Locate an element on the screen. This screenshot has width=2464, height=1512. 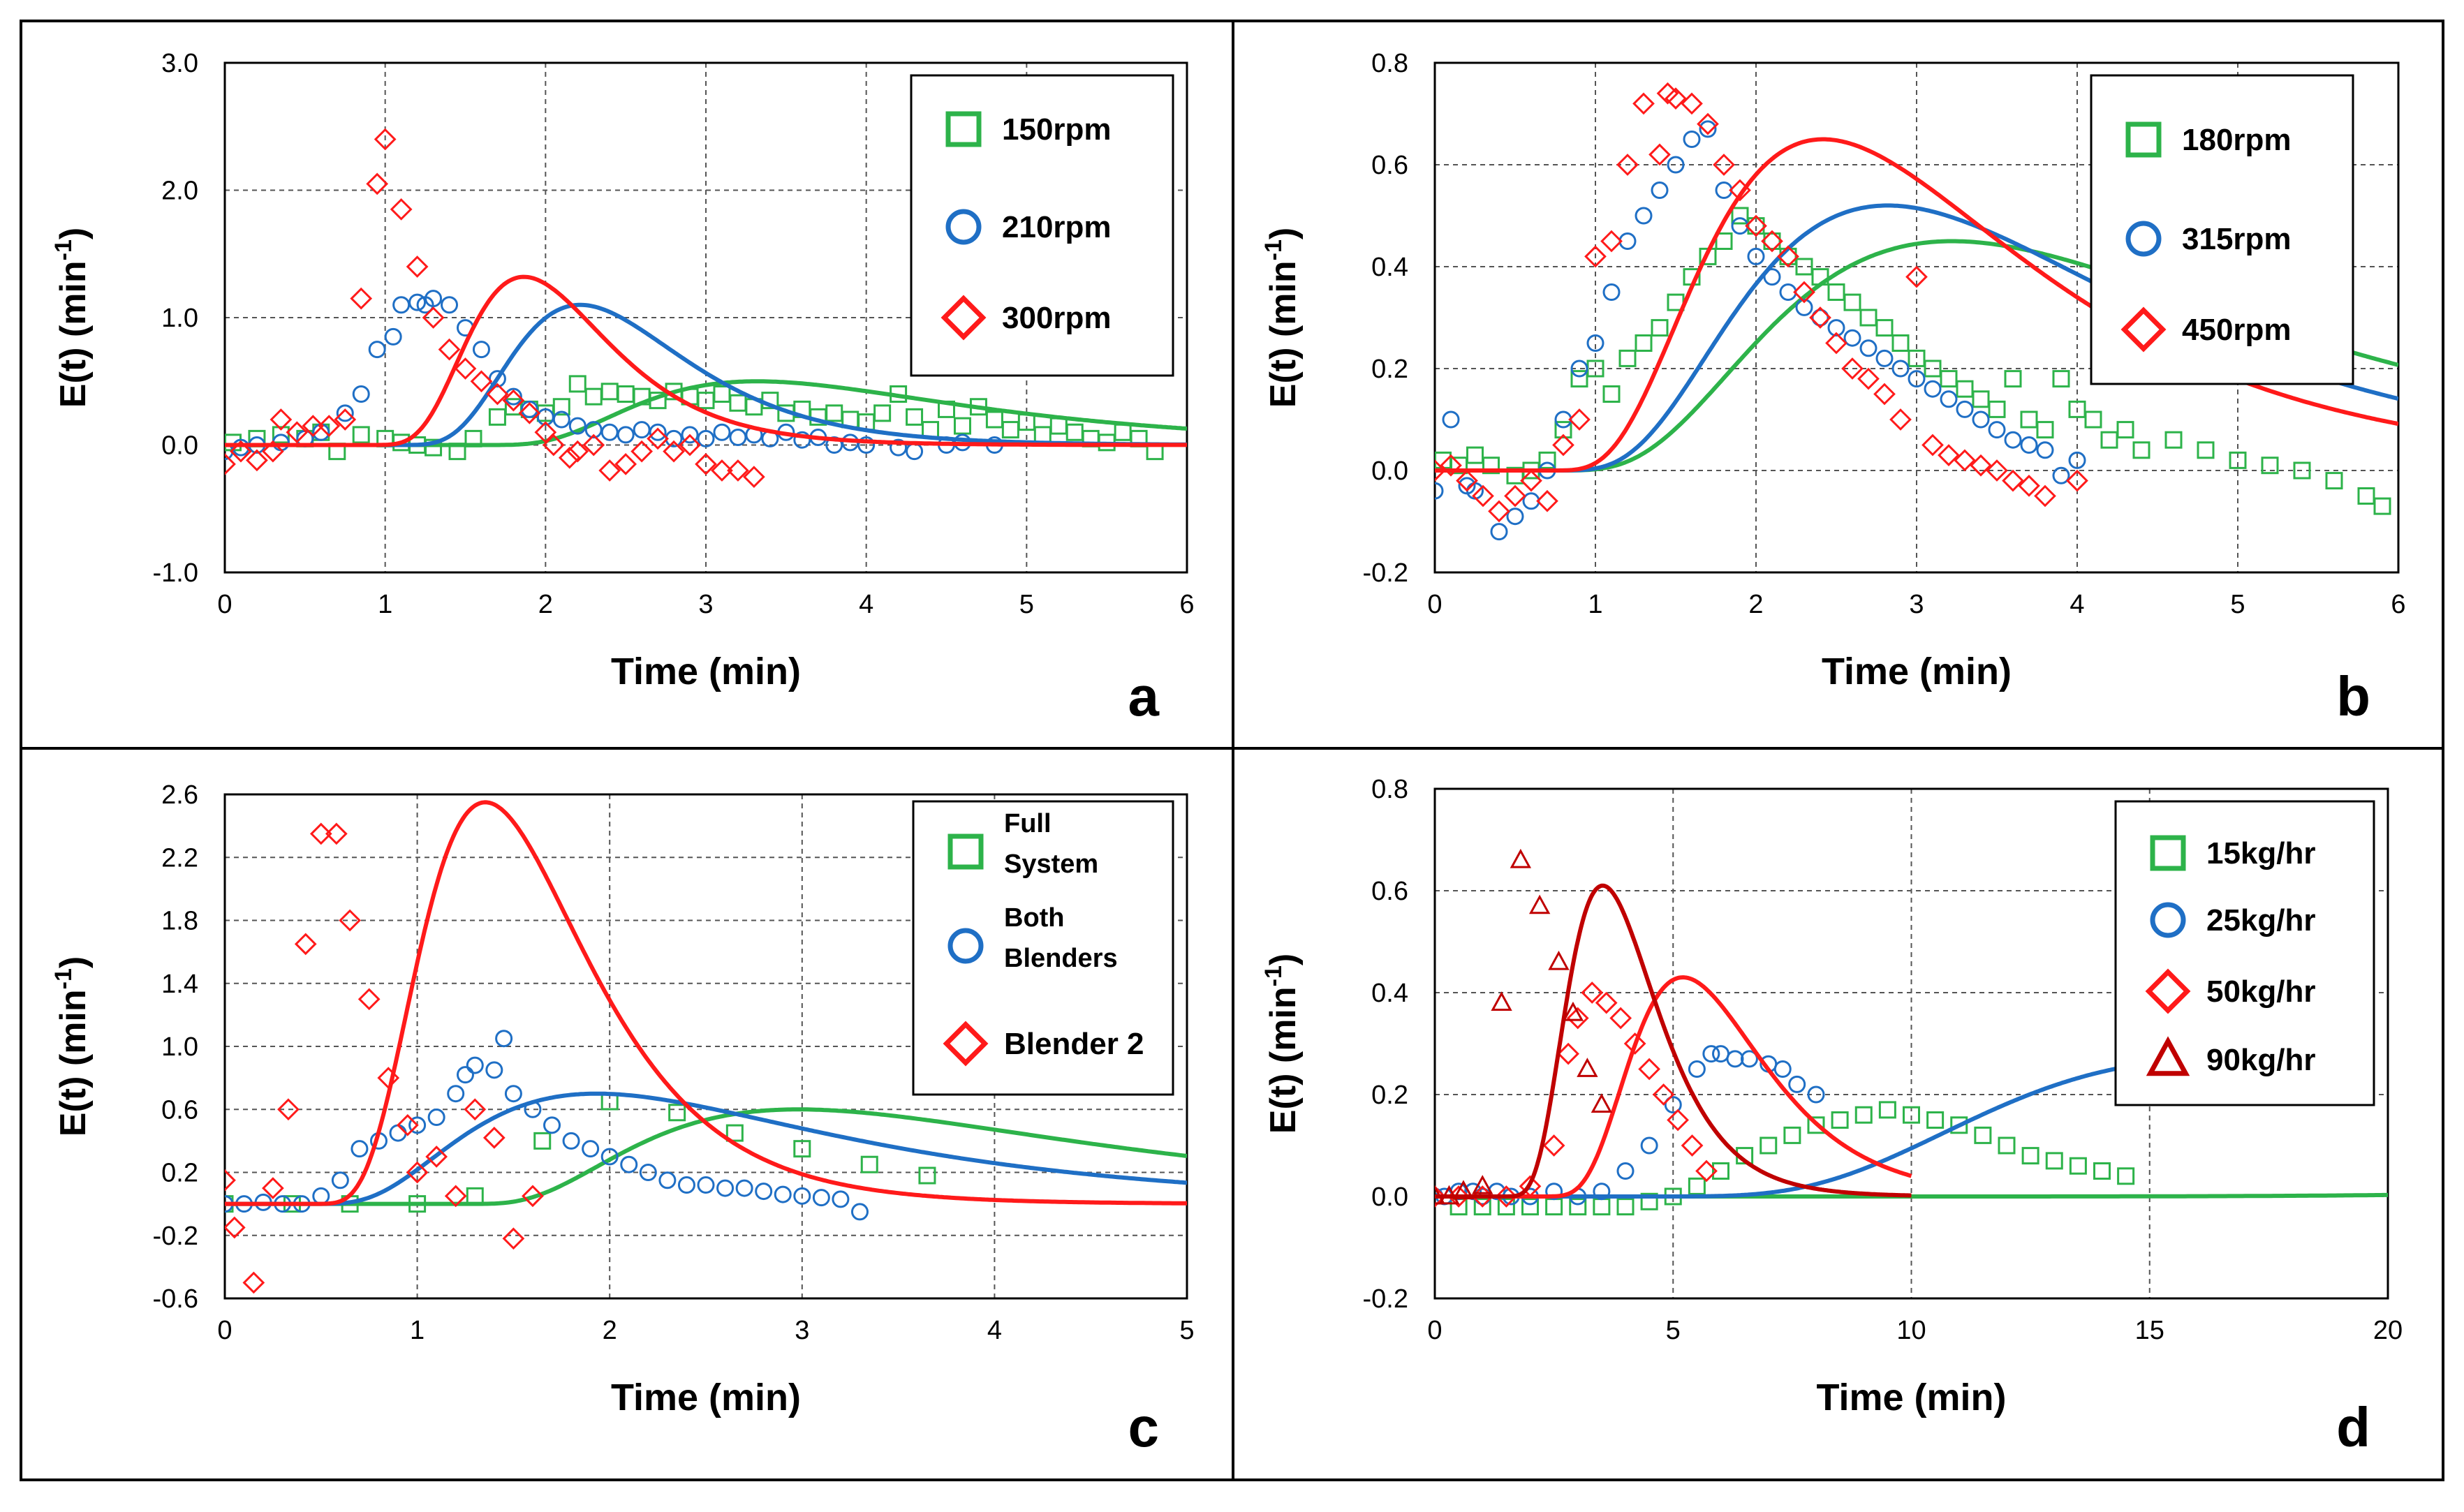
panel-label-b: b is located at coordinates (2353, 696).